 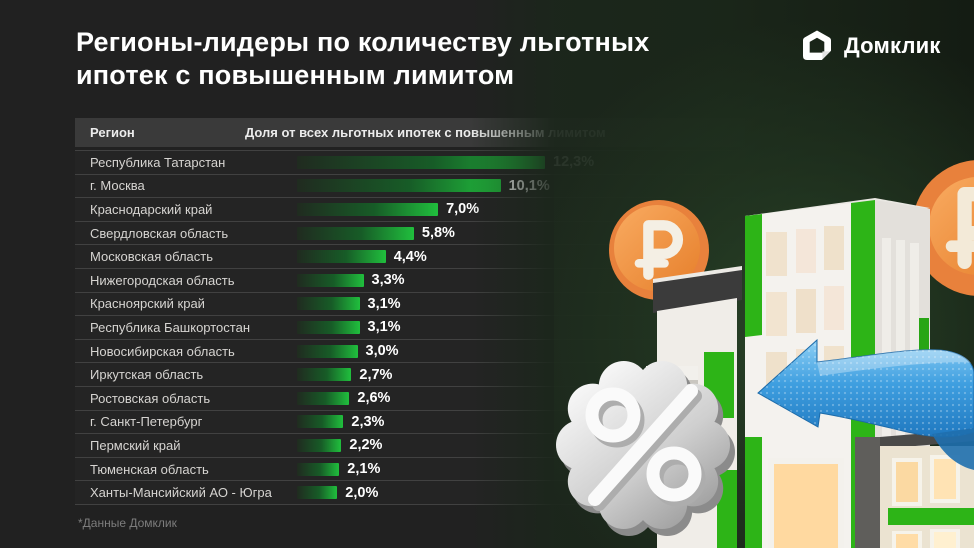 I want to click on share-value: 2,3%, so click(x=368, y=421).